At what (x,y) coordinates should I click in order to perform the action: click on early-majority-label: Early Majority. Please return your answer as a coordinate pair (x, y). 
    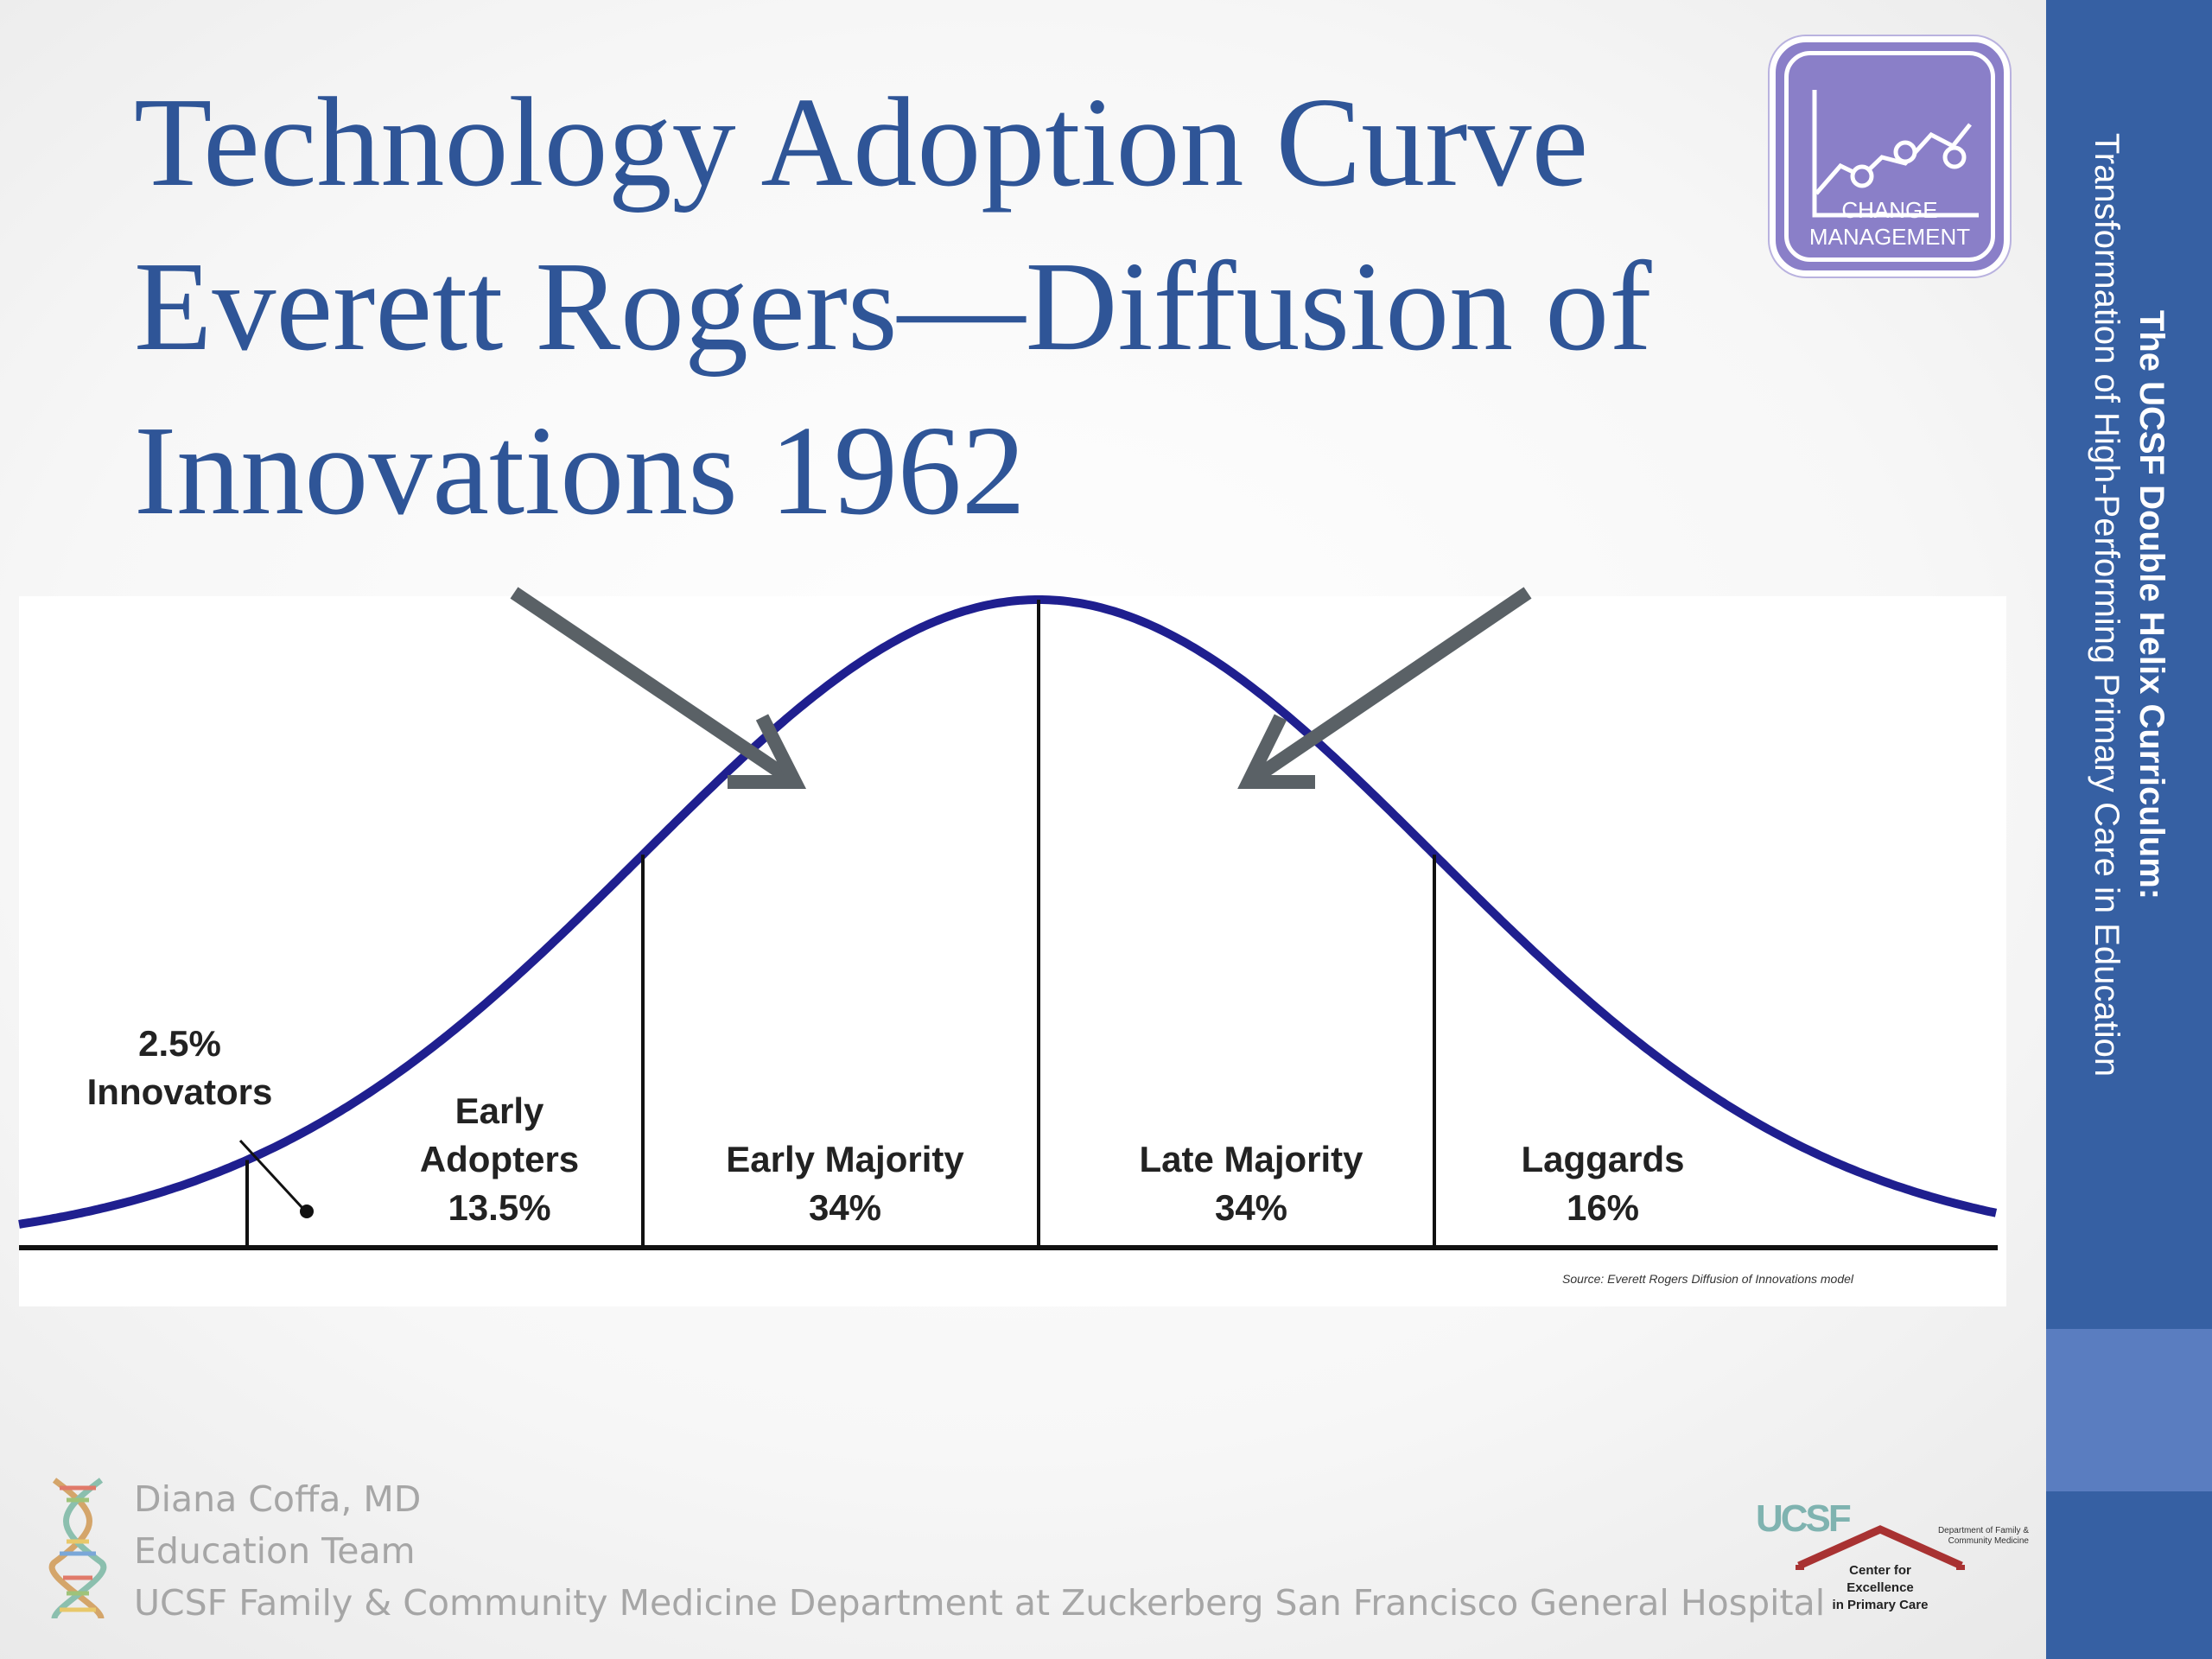
    Looking at the image, I should click on (845, 1159).